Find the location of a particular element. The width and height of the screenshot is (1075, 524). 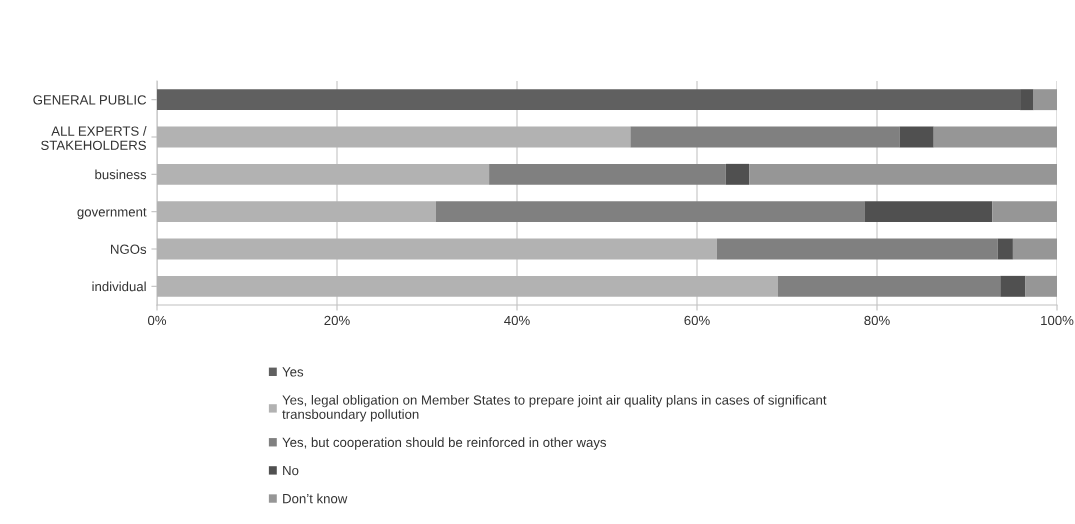

y-tick-label: GENERAL PUBLIC is located at coordinates (90, 100).